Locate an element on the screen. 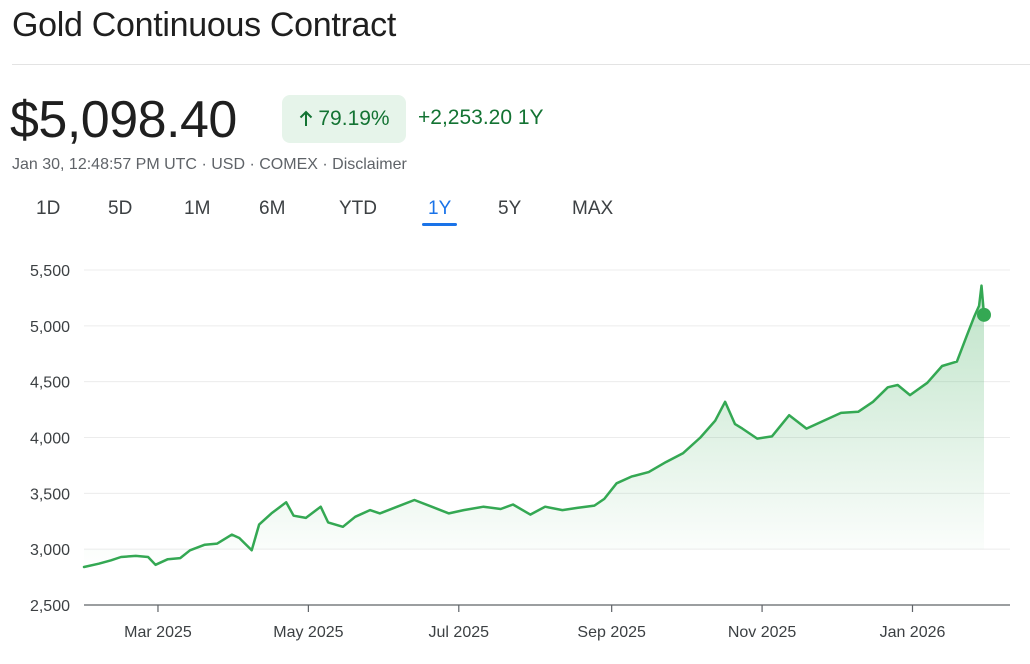  tab-5d: 5D is located at coordinates (120, 208).